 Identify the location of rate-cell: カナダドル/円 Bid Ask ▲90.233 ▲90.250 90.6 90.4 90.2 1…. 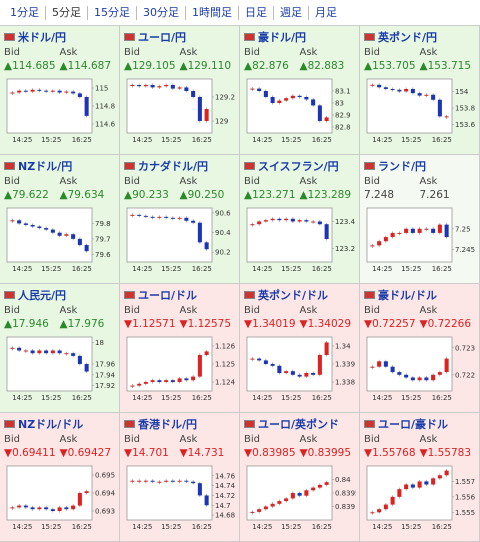
(180, 219).